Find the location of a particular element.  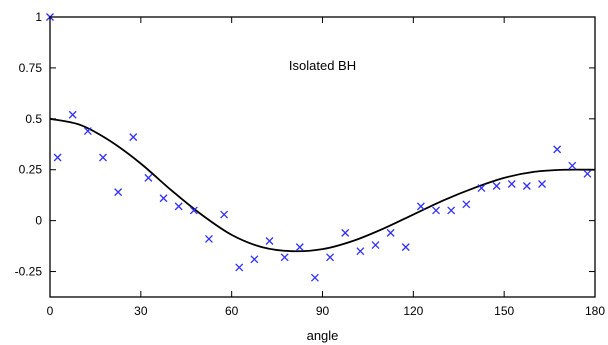

y-tick-label: 0.25 is located at coordinates (31, 170).